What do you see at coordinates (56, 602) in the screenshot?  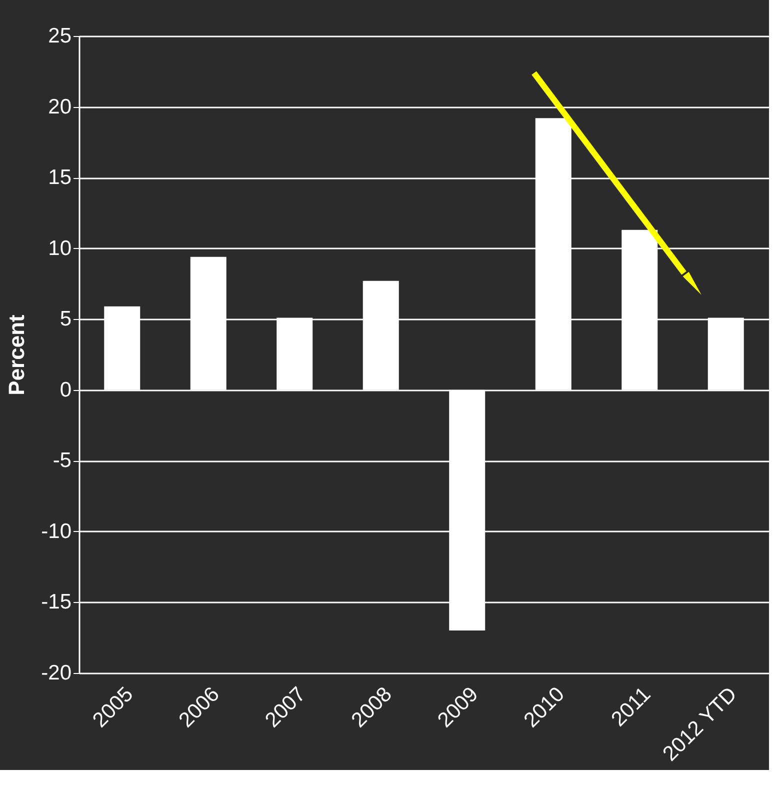 I see `y-tick-label: -15` at bounding box center [56, 602].